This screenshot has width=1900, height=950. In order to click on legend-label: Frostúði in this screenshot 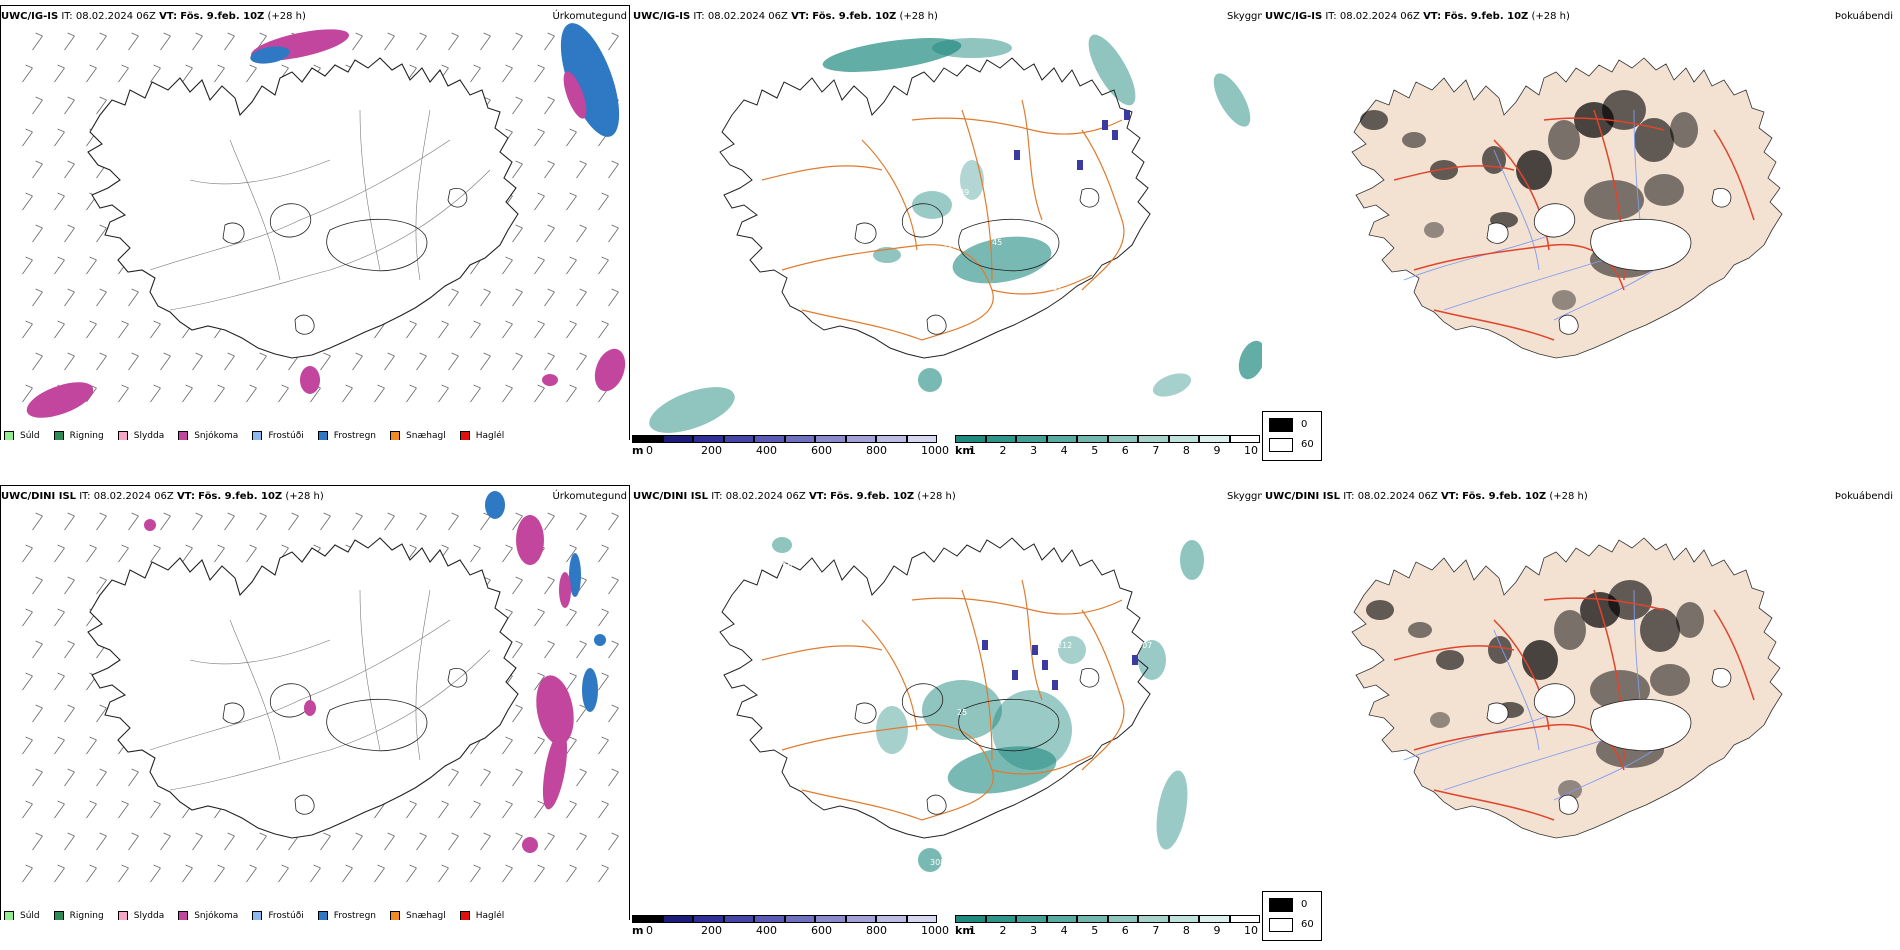, I will do `click(286, 435)`.